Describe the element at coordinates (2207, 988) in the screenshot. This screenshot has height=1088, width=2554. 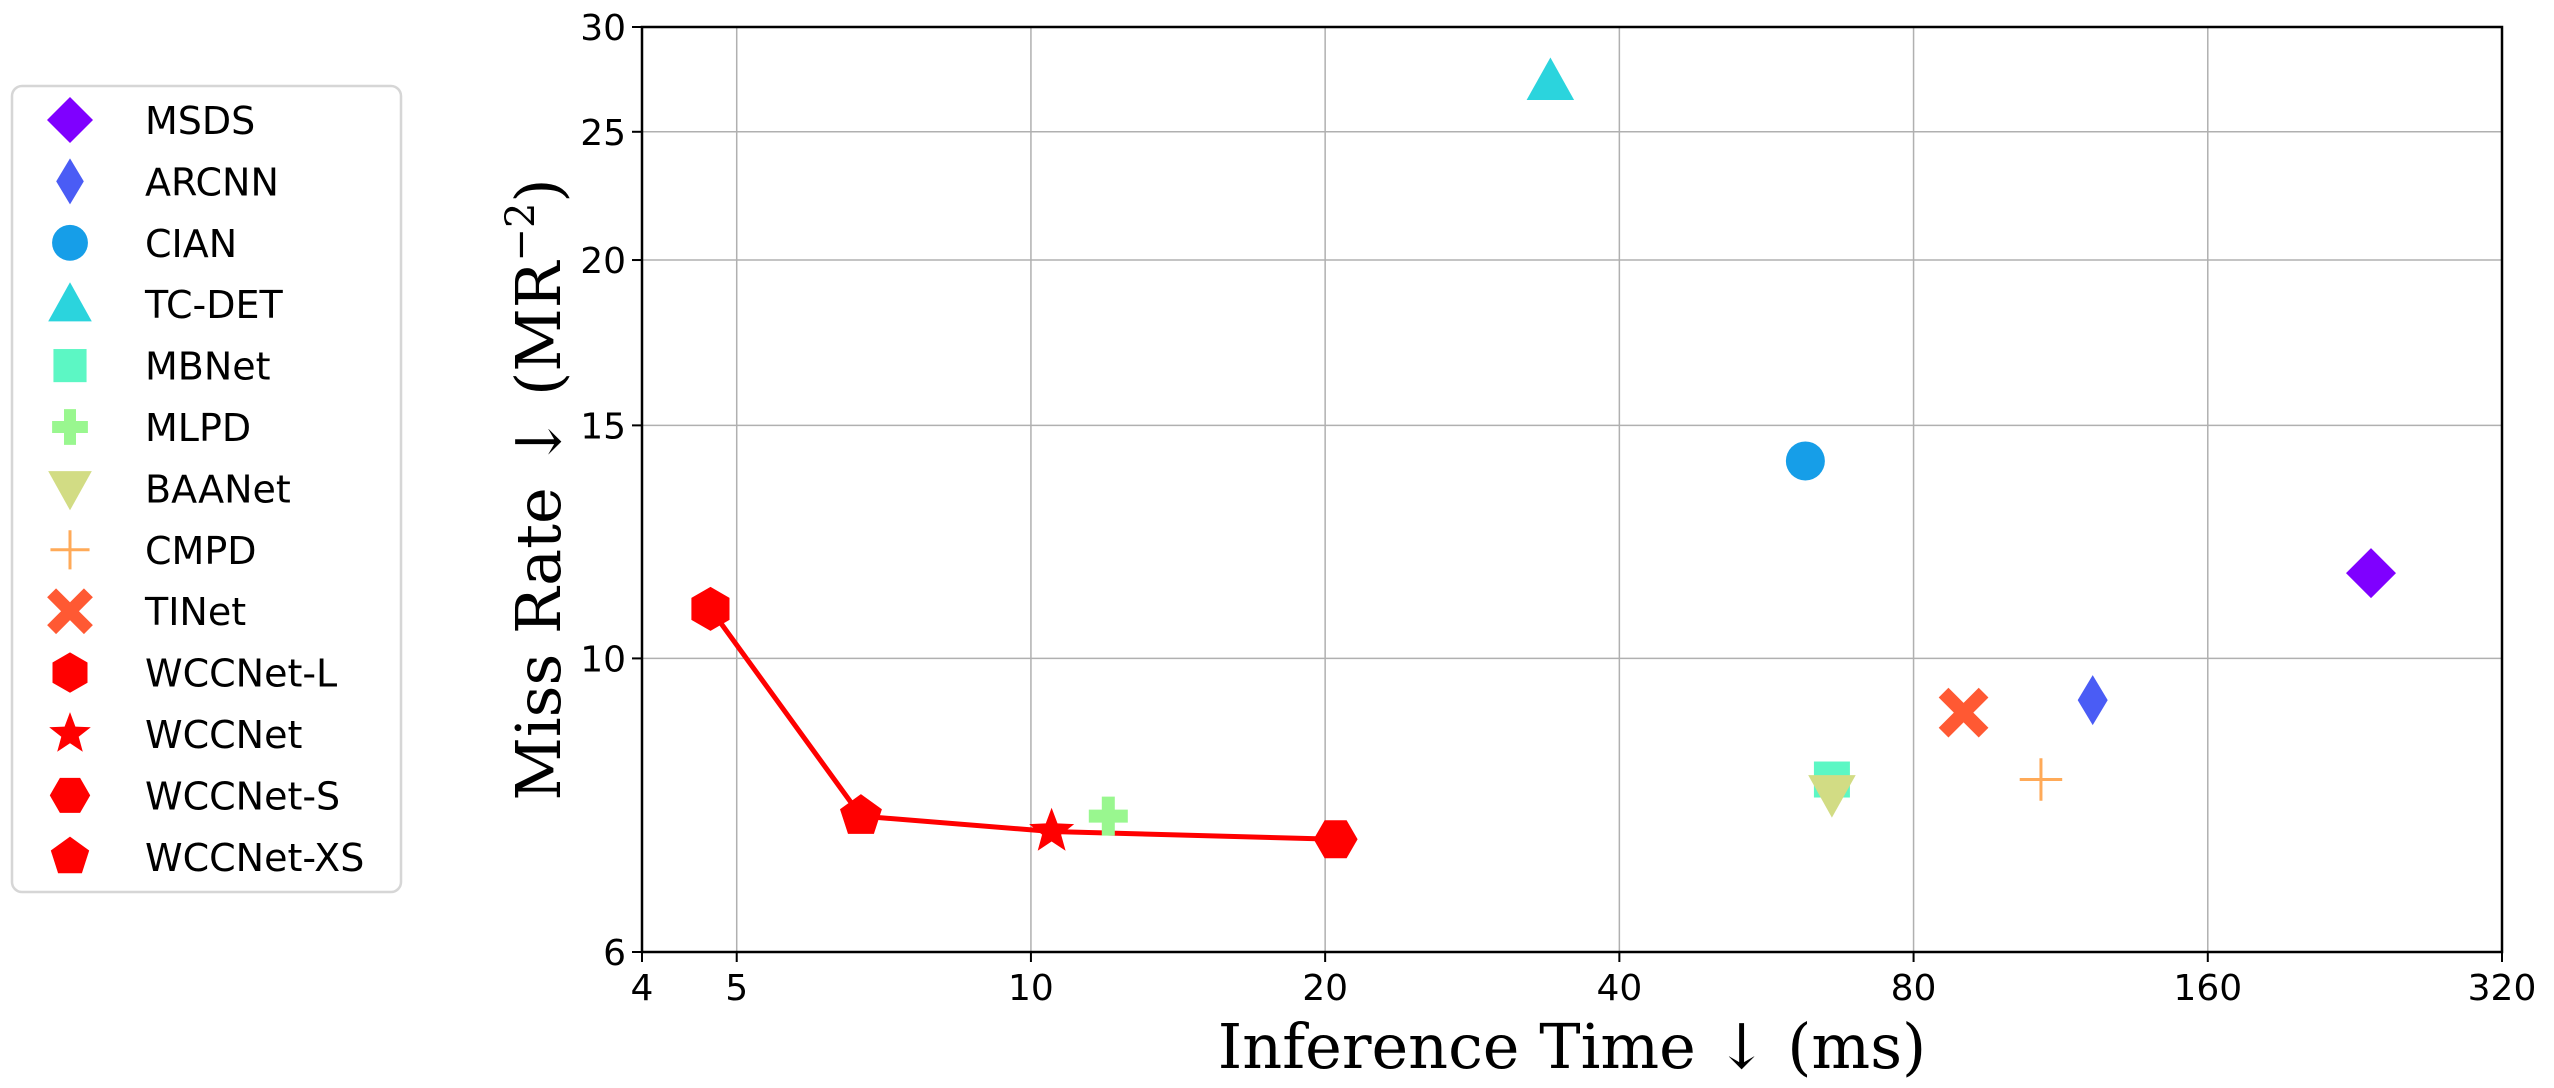
I see `x-tick-label: 160` at that location.